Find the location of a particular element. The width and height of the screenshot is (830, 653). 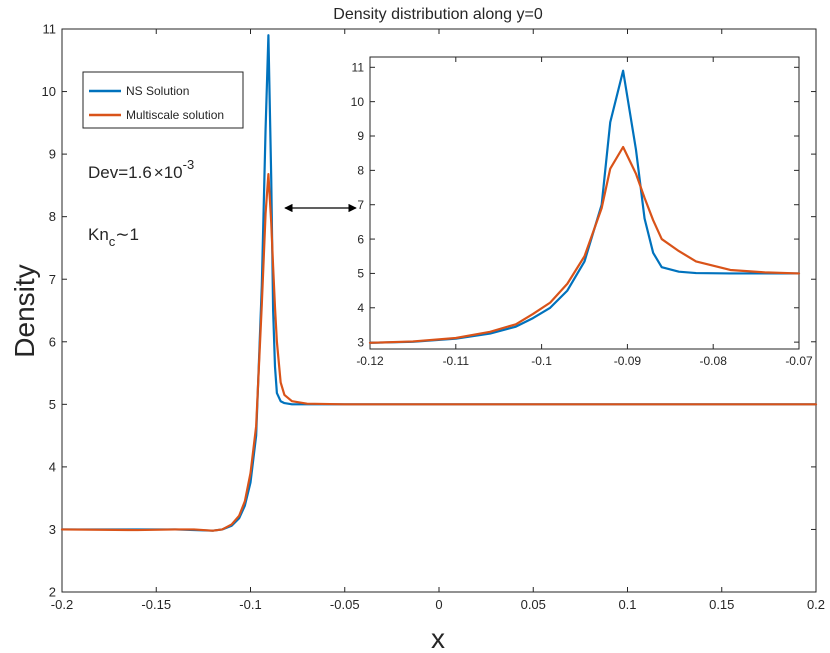

main-x-tick-label: 0.05 is located at coordinates (533, 604).